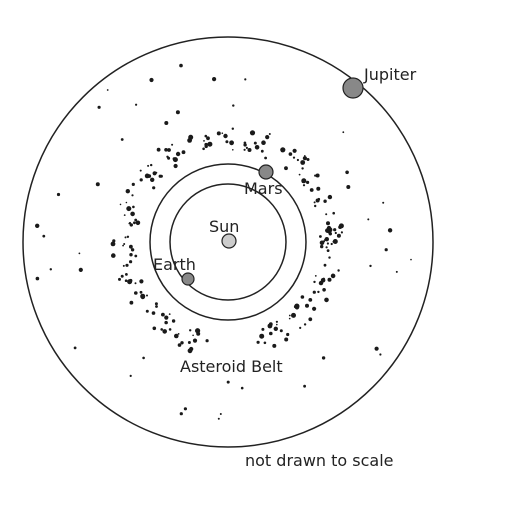  Describe the element at coordinates (231, 366) in the screenshot. I see `asteroid-belt-label: Asteroid Belt` at that location.